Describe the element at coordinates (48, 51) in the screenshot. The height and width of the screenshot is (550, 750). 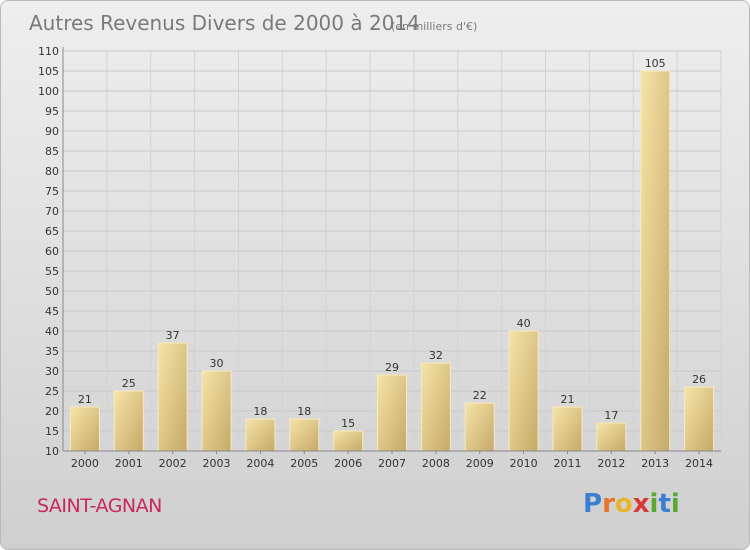
I see `y-tick-label: 110` at that location.